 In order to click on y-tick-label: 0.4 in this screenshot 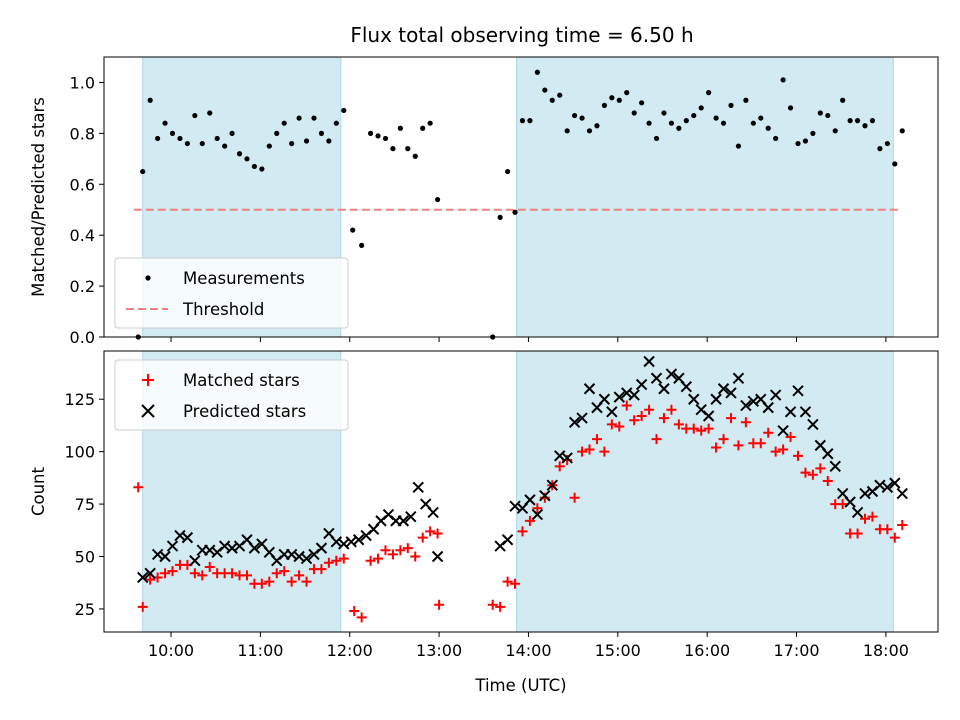, I will do `click(82, 235)`.